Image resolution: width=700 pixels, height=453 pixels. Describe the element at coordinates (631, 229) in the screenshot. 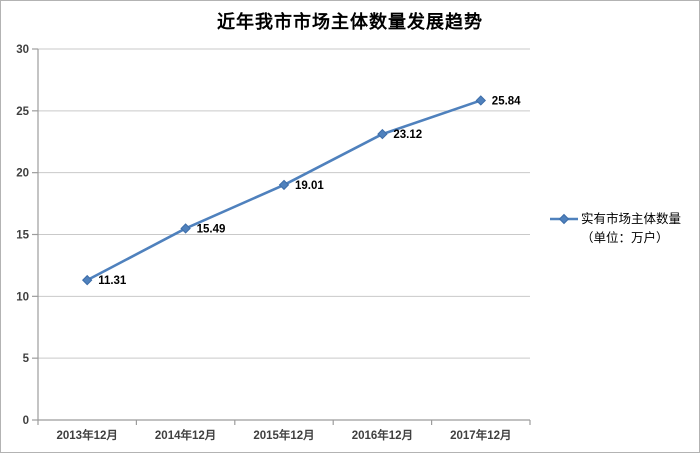

I see `legend-text: 实有市场主体数量 （单位：万户）` at that location.